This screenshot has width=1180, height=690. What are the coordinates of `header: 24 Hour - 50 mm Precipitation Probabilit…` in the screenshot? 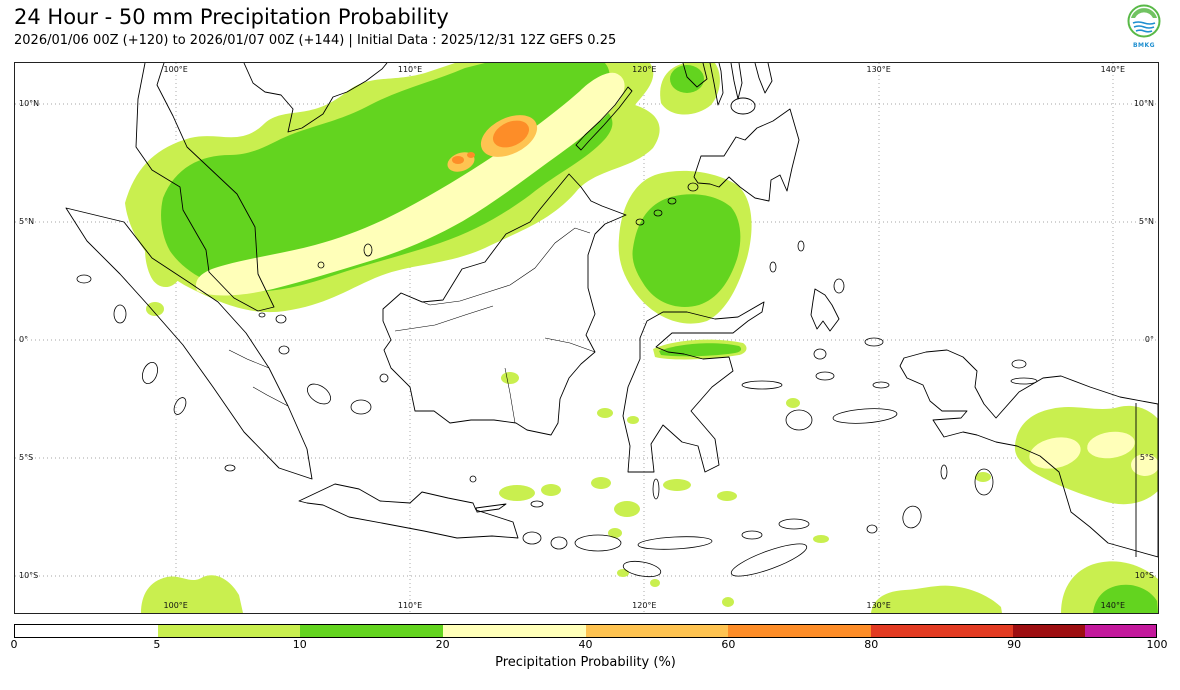 It's located at (315, 26).